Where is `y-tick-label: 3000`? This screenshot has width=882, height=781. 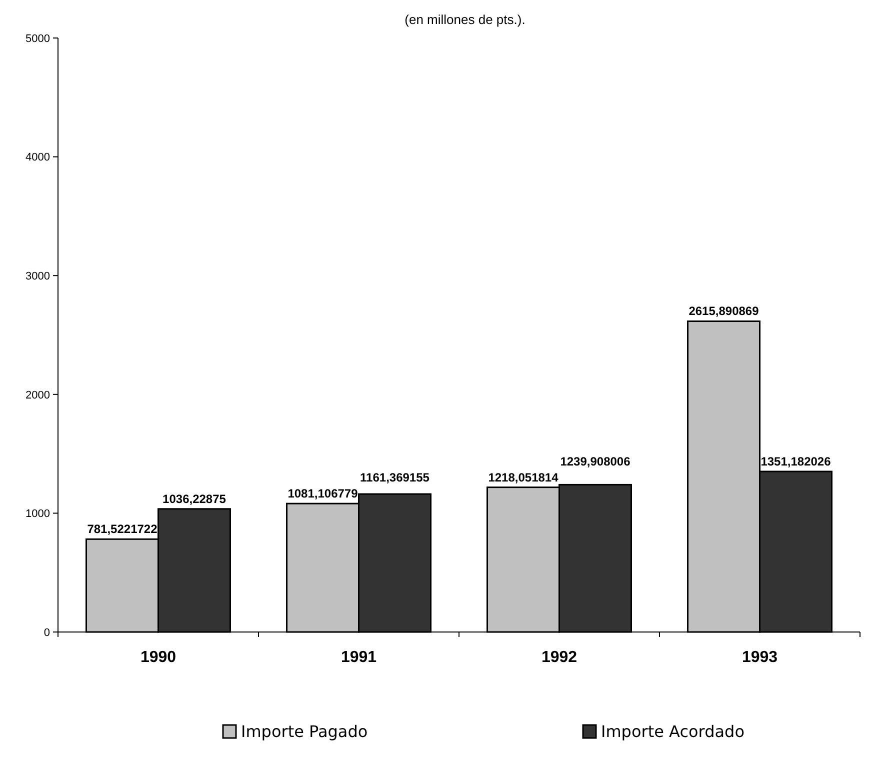
y-tick-label: 3000 is located at coordinates (38, 276).